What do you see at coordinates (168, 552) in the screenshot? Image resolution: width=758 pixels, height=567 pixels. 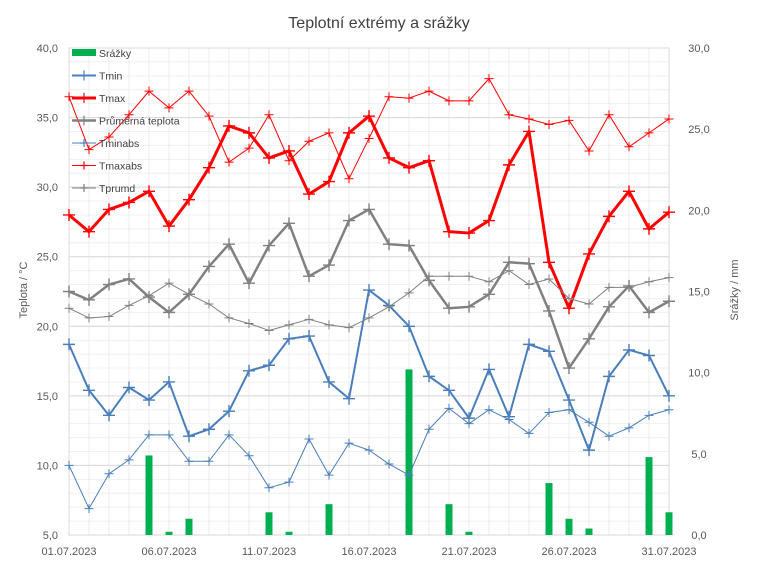 I see `x-tick-label: 06.07.2023` at bounding box center [168, 552].